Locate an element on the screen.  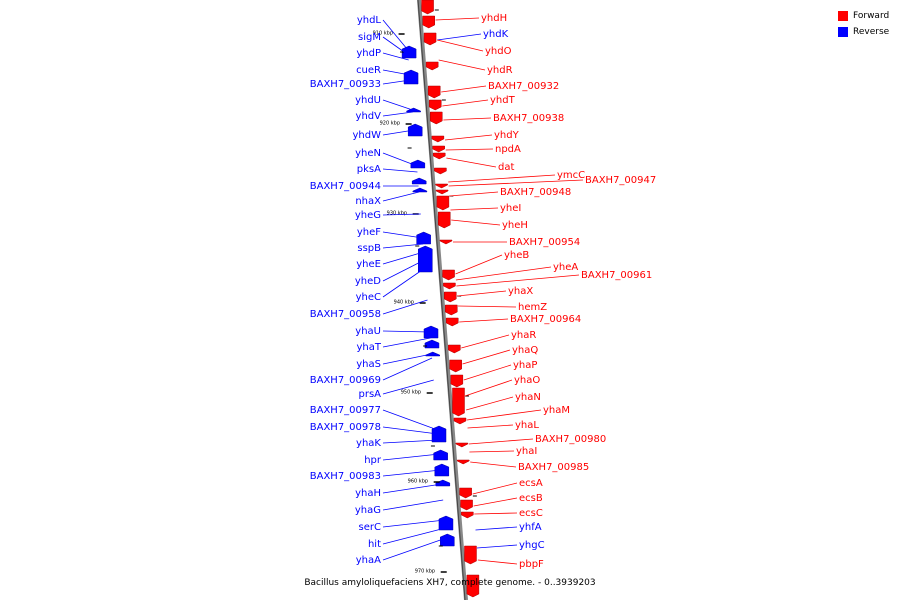
scale-label: 940 kbp is located at coordinates (404, 303).